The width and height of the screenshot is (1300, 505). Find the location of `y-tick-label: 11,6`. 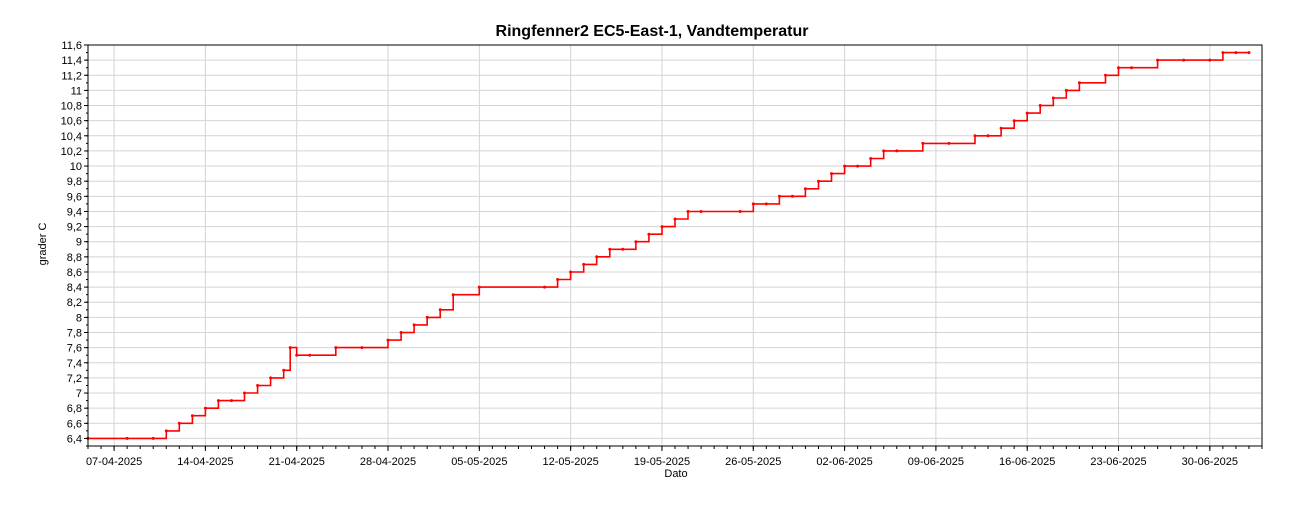

y-tick-label: 11,6 is located at coordinates (71, 46).